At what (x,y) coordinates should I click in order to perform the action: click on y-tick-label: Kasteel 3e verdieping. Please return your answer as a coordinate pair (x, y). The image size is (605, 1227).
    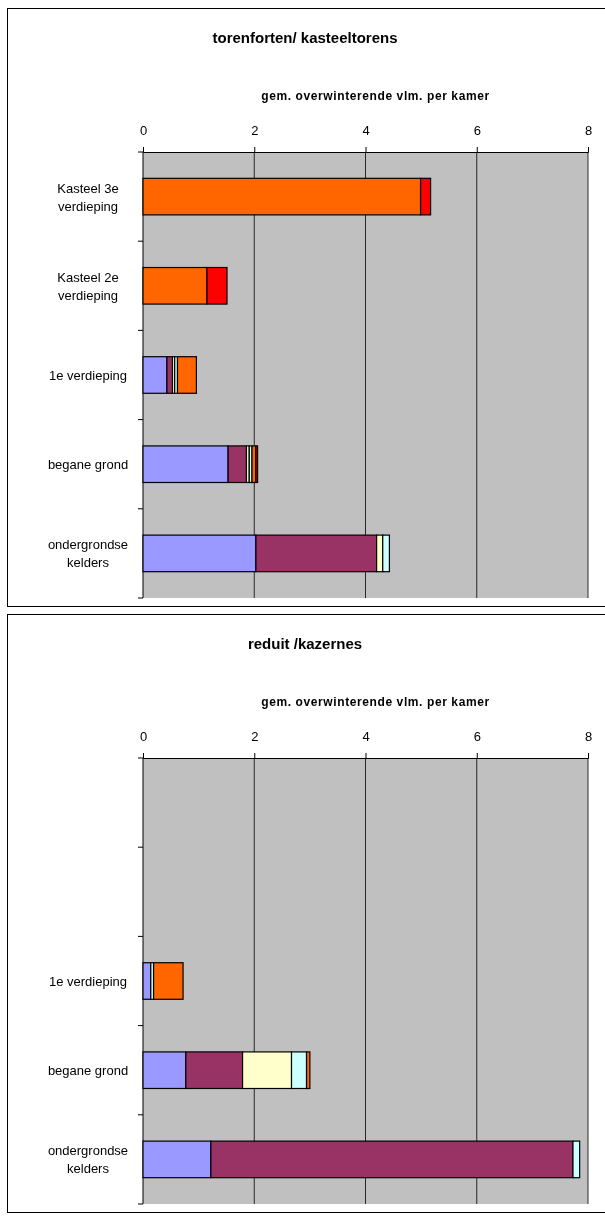
    Looking at the image, I should click on (88, 197).